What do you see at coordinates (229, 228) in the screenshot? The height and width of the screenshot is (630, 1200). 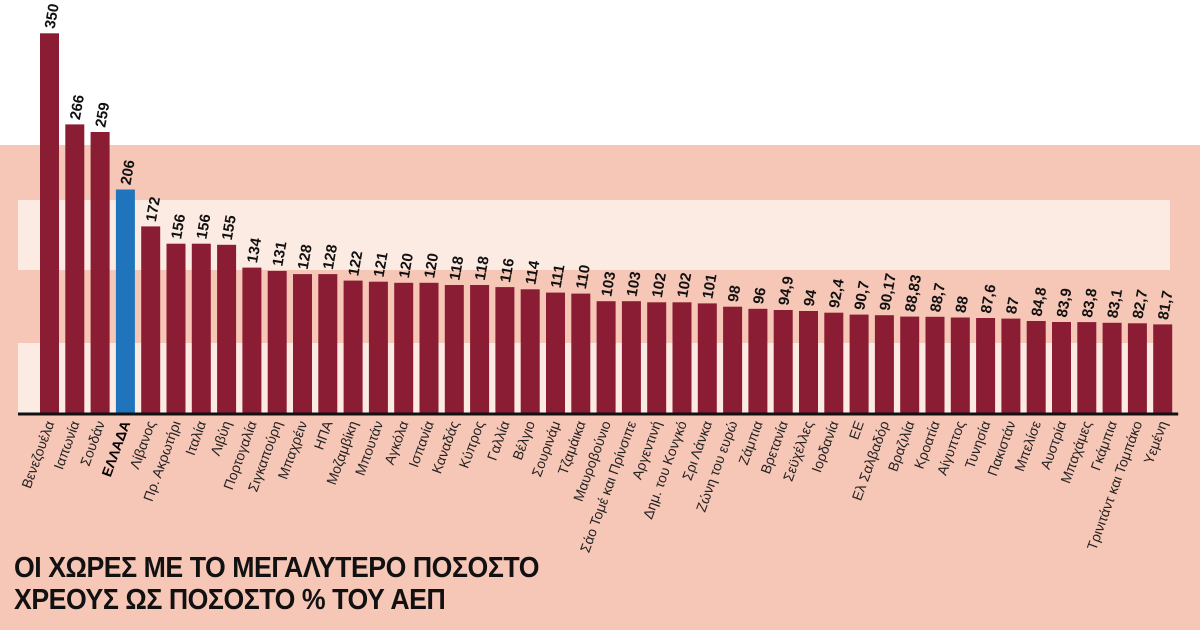 I see `value-label: 155` at bounding box center [229, 228].